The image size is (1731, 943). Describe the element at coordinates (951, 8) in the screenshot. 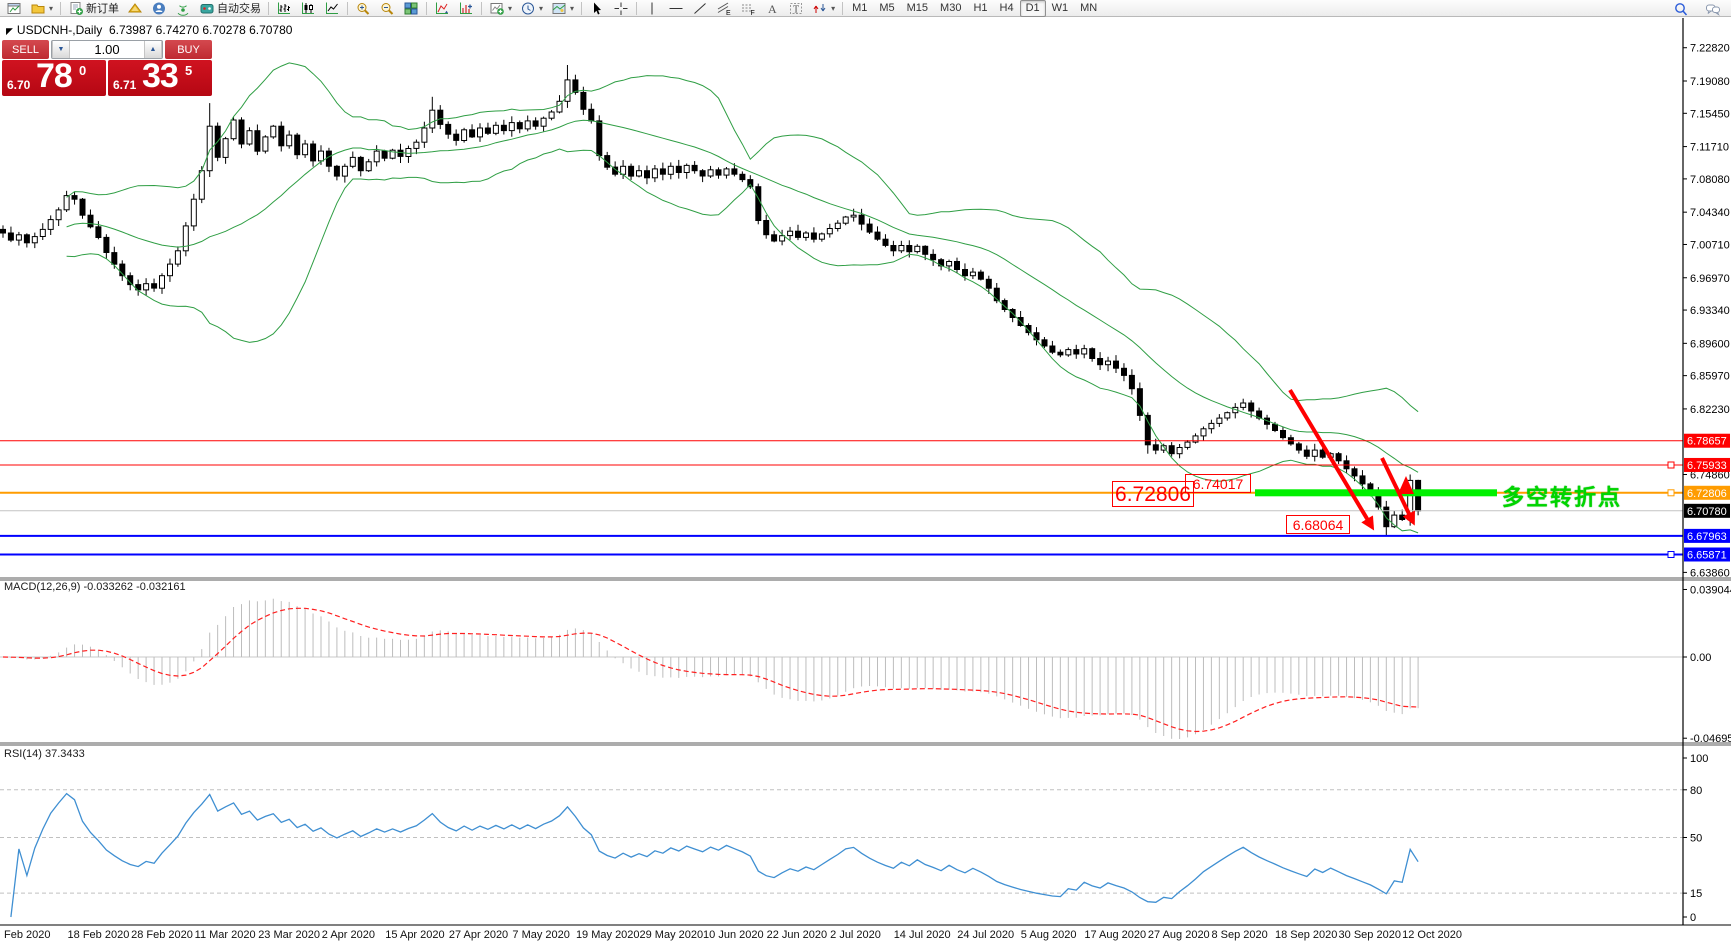

I see `timeframe-m30: M30` at that location.